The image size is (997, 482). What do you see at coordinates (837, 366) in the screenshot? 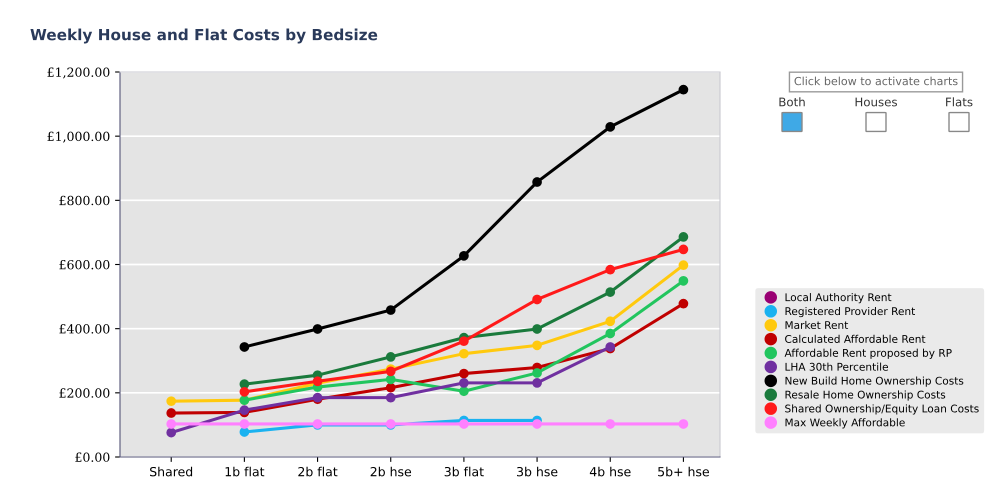
I see `legend-label: LHA 30th Percentile` at bounding box center [837, 366].